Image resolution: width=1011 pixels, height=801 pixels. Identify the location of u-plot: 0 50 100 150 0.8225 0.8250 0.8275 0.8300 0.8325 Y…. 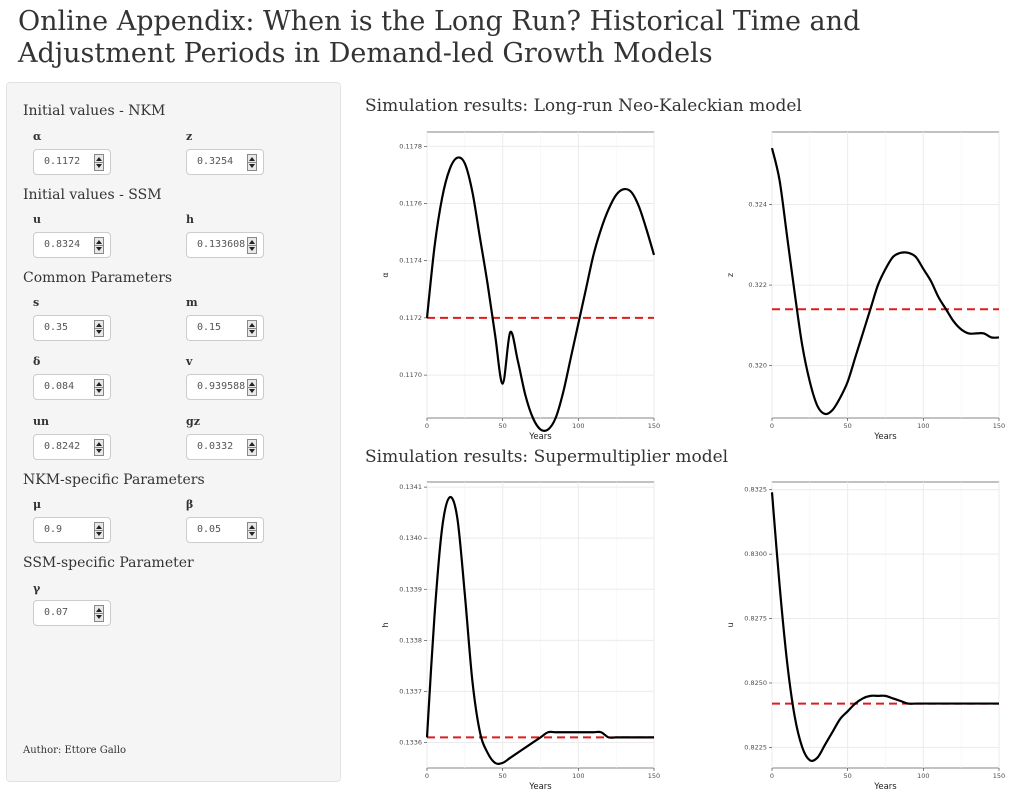
(865, 636).